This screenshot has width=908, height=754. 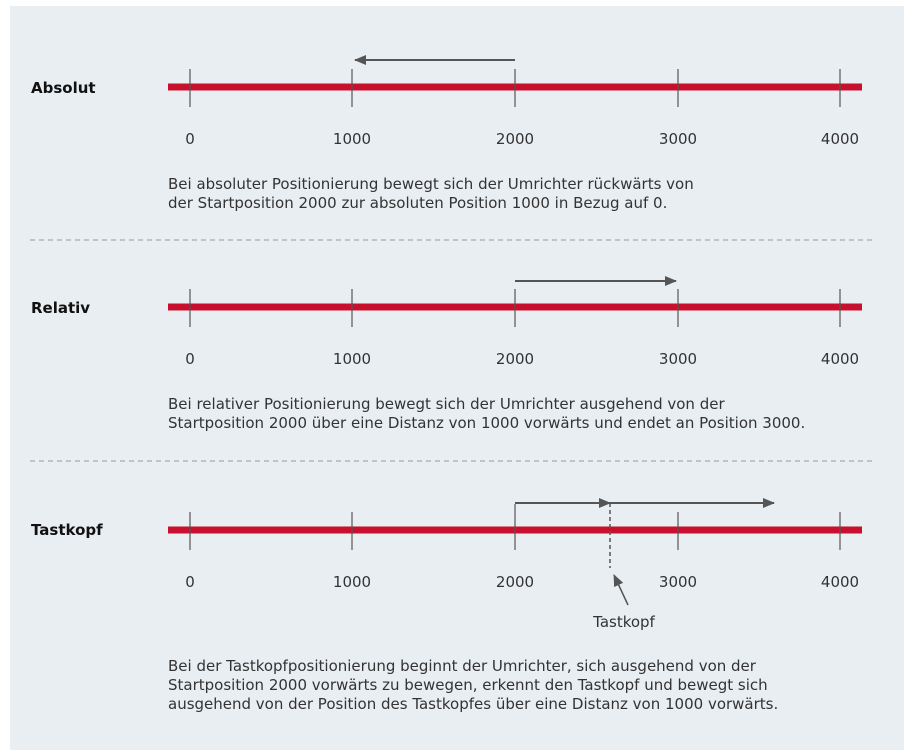 I want to click on probe-label: Tastkopf, so click(x=623, y=622).